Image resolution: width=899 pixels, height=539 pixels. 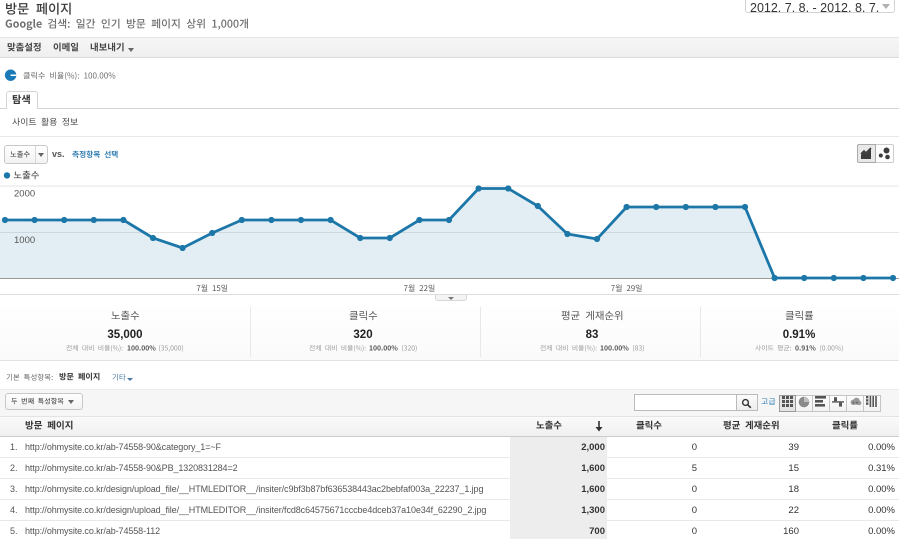 I want to click on svg-text: 1000, so click(x=24, y=240).